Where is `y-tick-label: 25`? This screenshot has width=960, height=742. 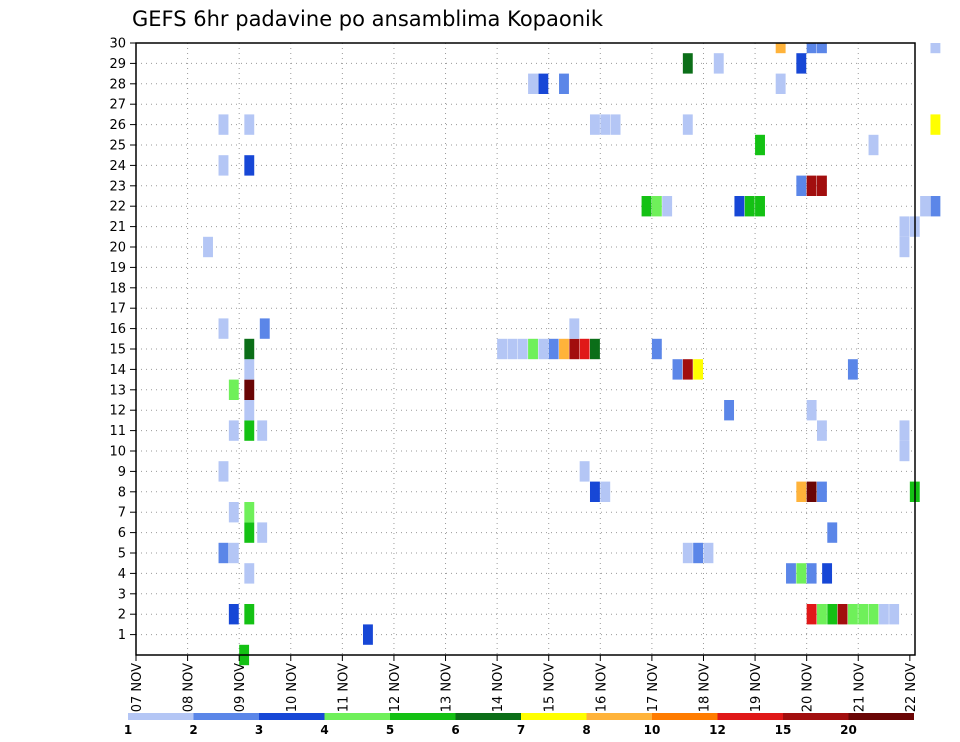 y-tick-label: 25 is located at coordinates (117, 146).